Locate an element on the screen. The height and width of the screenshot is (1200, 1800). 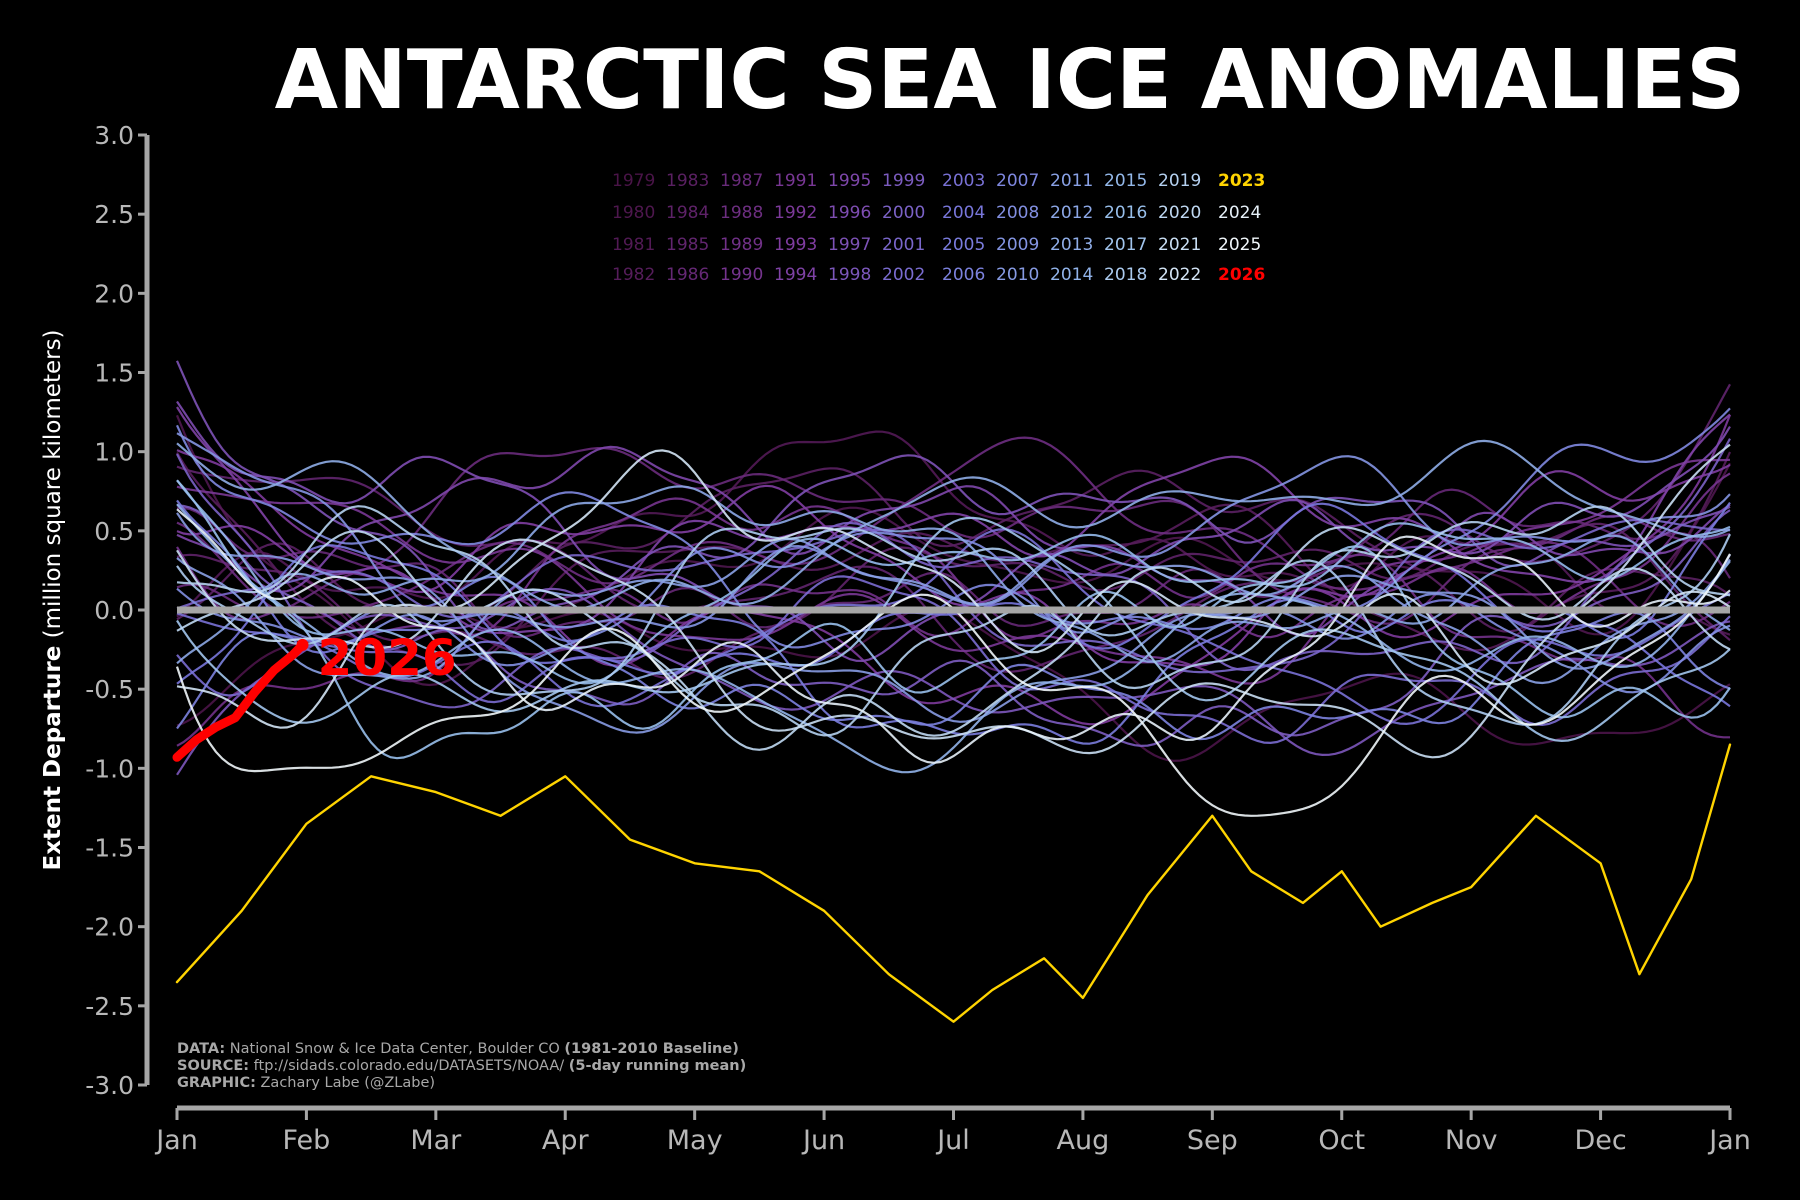
series-line-2011 is located at coordinates (953, 611).